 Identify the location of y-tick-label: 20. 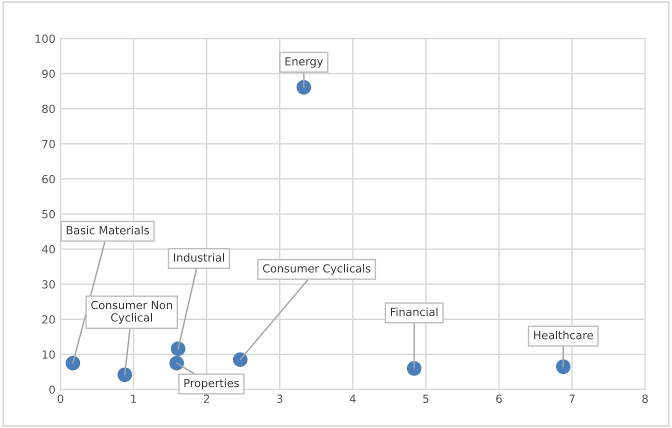
(48, 319).